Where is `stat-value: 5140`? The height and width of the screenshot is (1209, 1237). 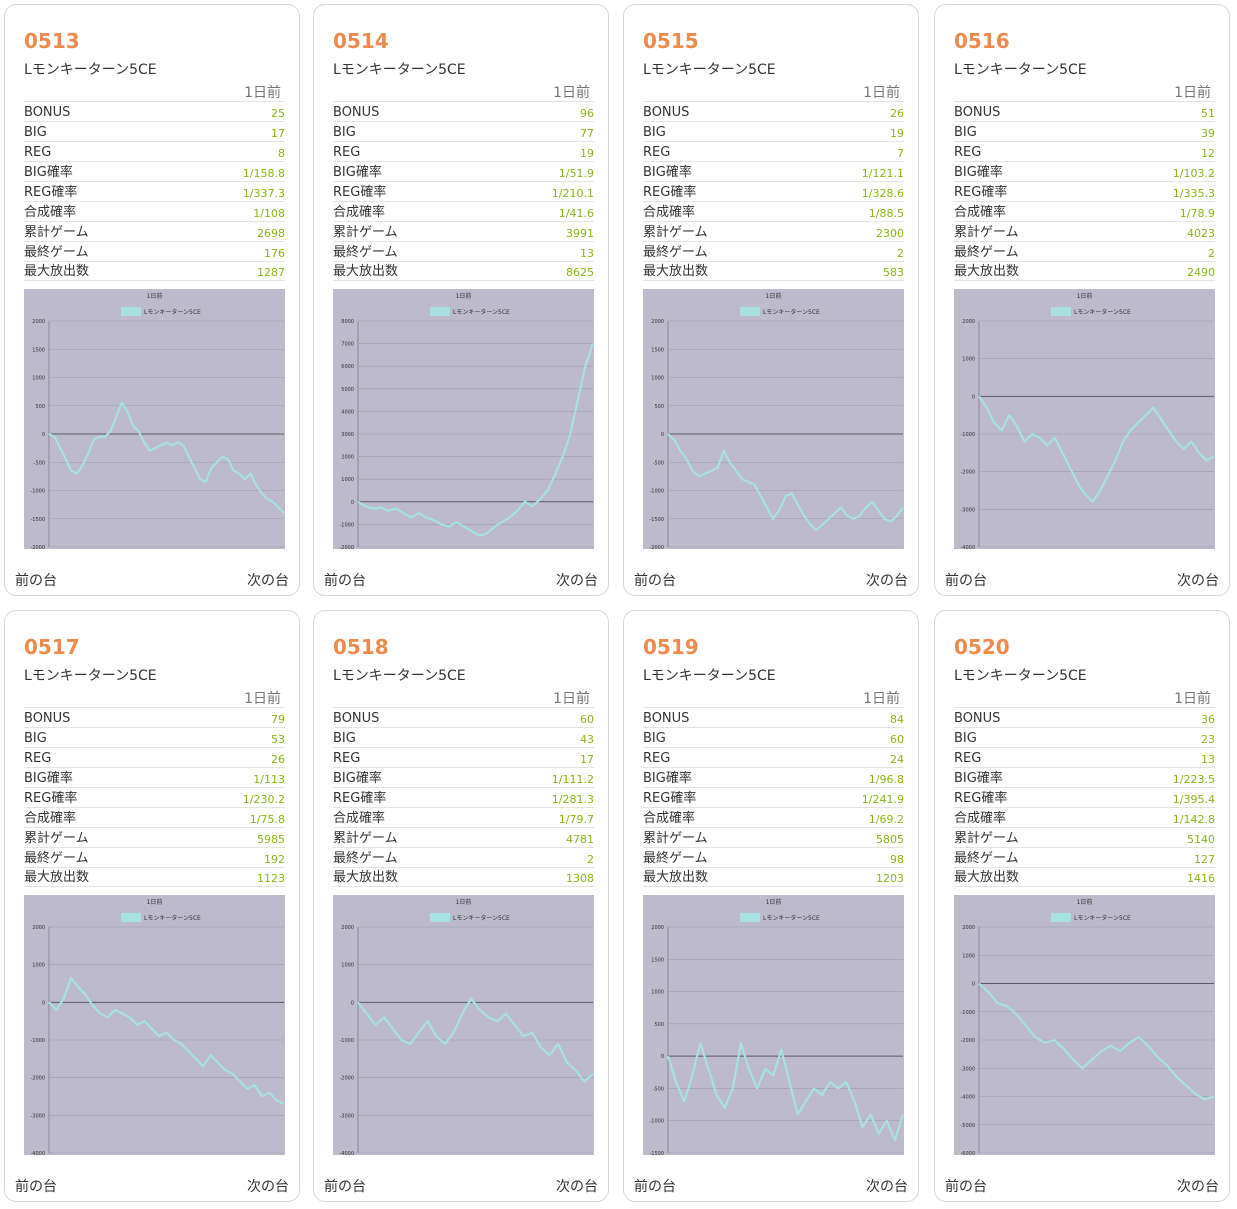 stat-value: 5140 is located at coordinates (1201, 839).